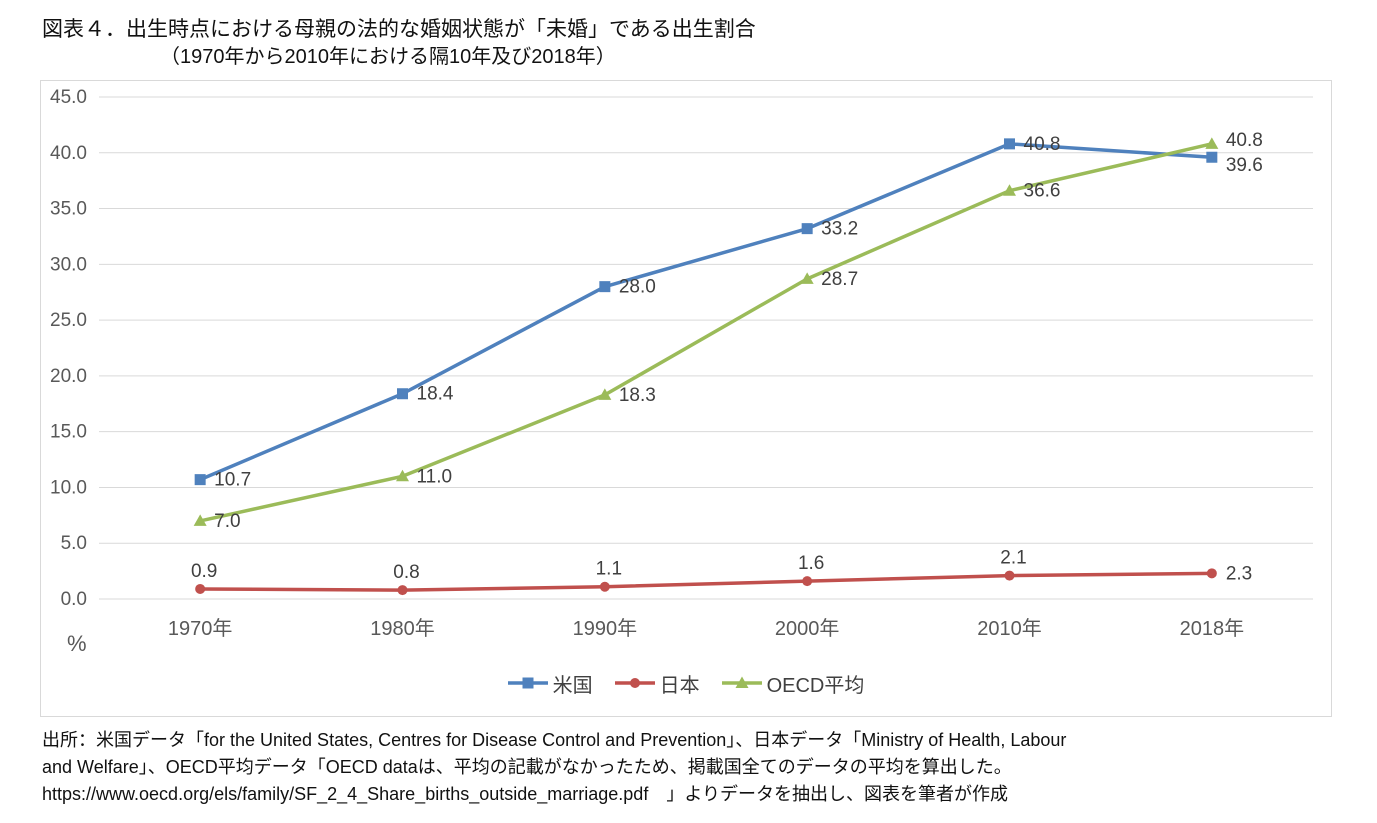  I want to click on data-label: 28.0, so click(637, 287).